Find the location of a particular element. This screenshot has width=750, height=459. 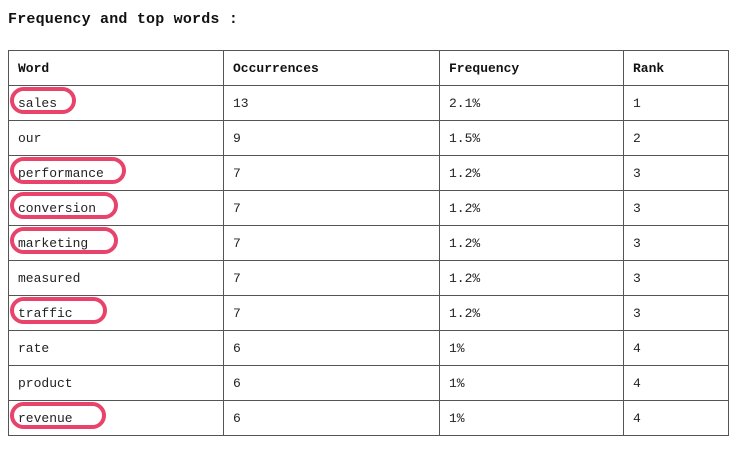

word-cell: product is located at coordinates (116, 383).